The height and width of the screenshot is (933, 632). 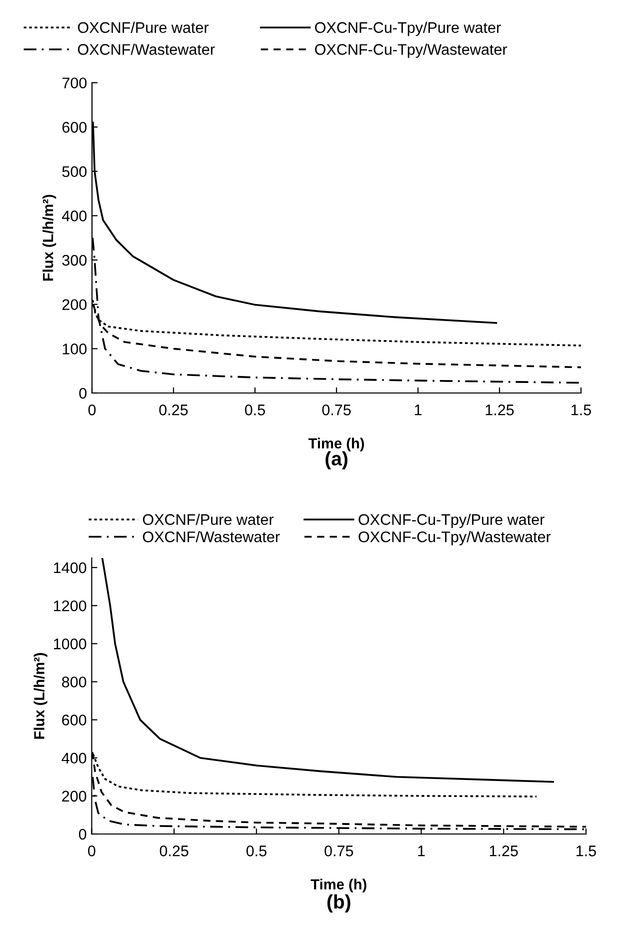 What do you see at coordinates (74, 83) in the screenshot?
I see `y-tick-label: 700` at bounding box center [74, 83].